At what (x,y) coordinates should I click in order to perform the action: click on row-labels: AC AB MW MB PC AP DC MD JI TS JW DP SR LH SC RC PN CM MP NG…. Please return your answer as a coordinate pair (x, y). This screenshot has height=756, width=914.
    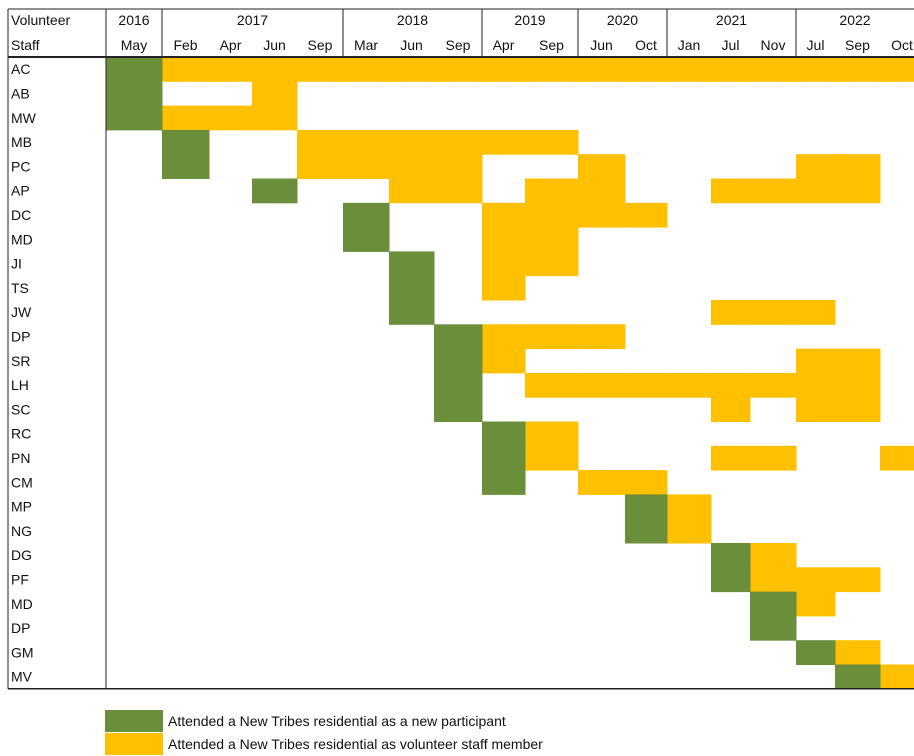
    Looking at the image, I should click on (24, 373).